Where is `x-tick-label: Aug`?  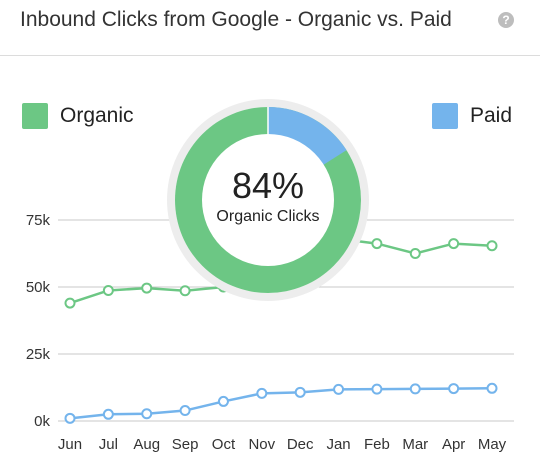
x-tick-label: Aug is located at coordinates (146, 444).